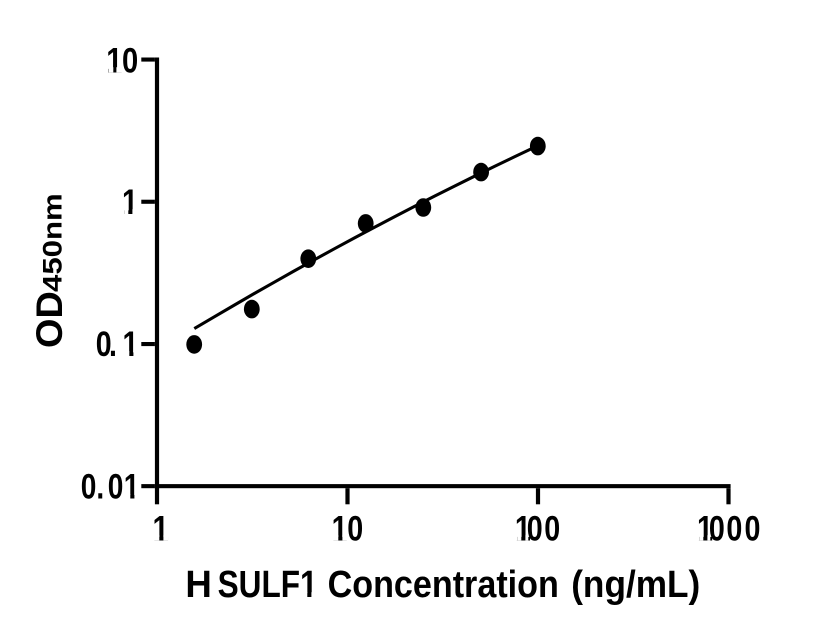  What do you see at coordinates (48, 319) in the screenshot?
I see `svg-text: OD` at bounding box center [48, 319].